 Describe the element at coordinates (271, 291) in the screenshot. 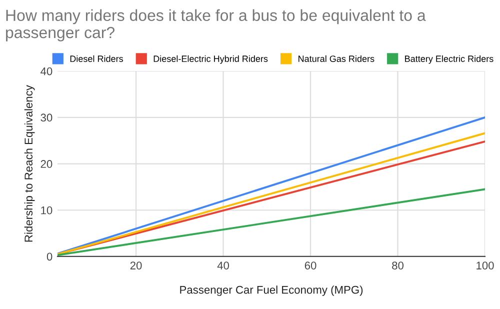

I see `x-axis-title: Passenger Car Fuel Economy (MPG)` at that location.